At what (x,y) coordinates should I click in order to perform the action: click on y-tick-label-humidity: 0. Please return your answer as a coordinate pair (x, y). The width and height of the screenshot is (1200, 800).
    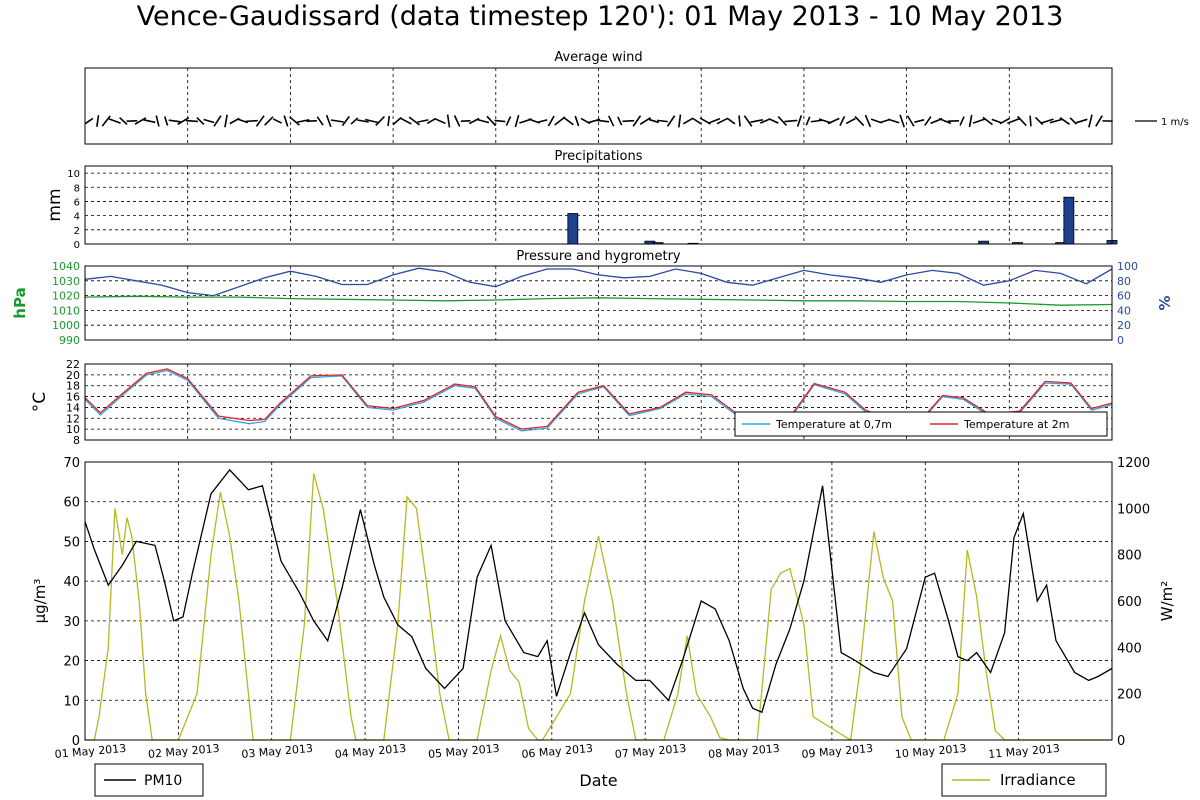
    Looking at the image, I should click on (1120, 340).